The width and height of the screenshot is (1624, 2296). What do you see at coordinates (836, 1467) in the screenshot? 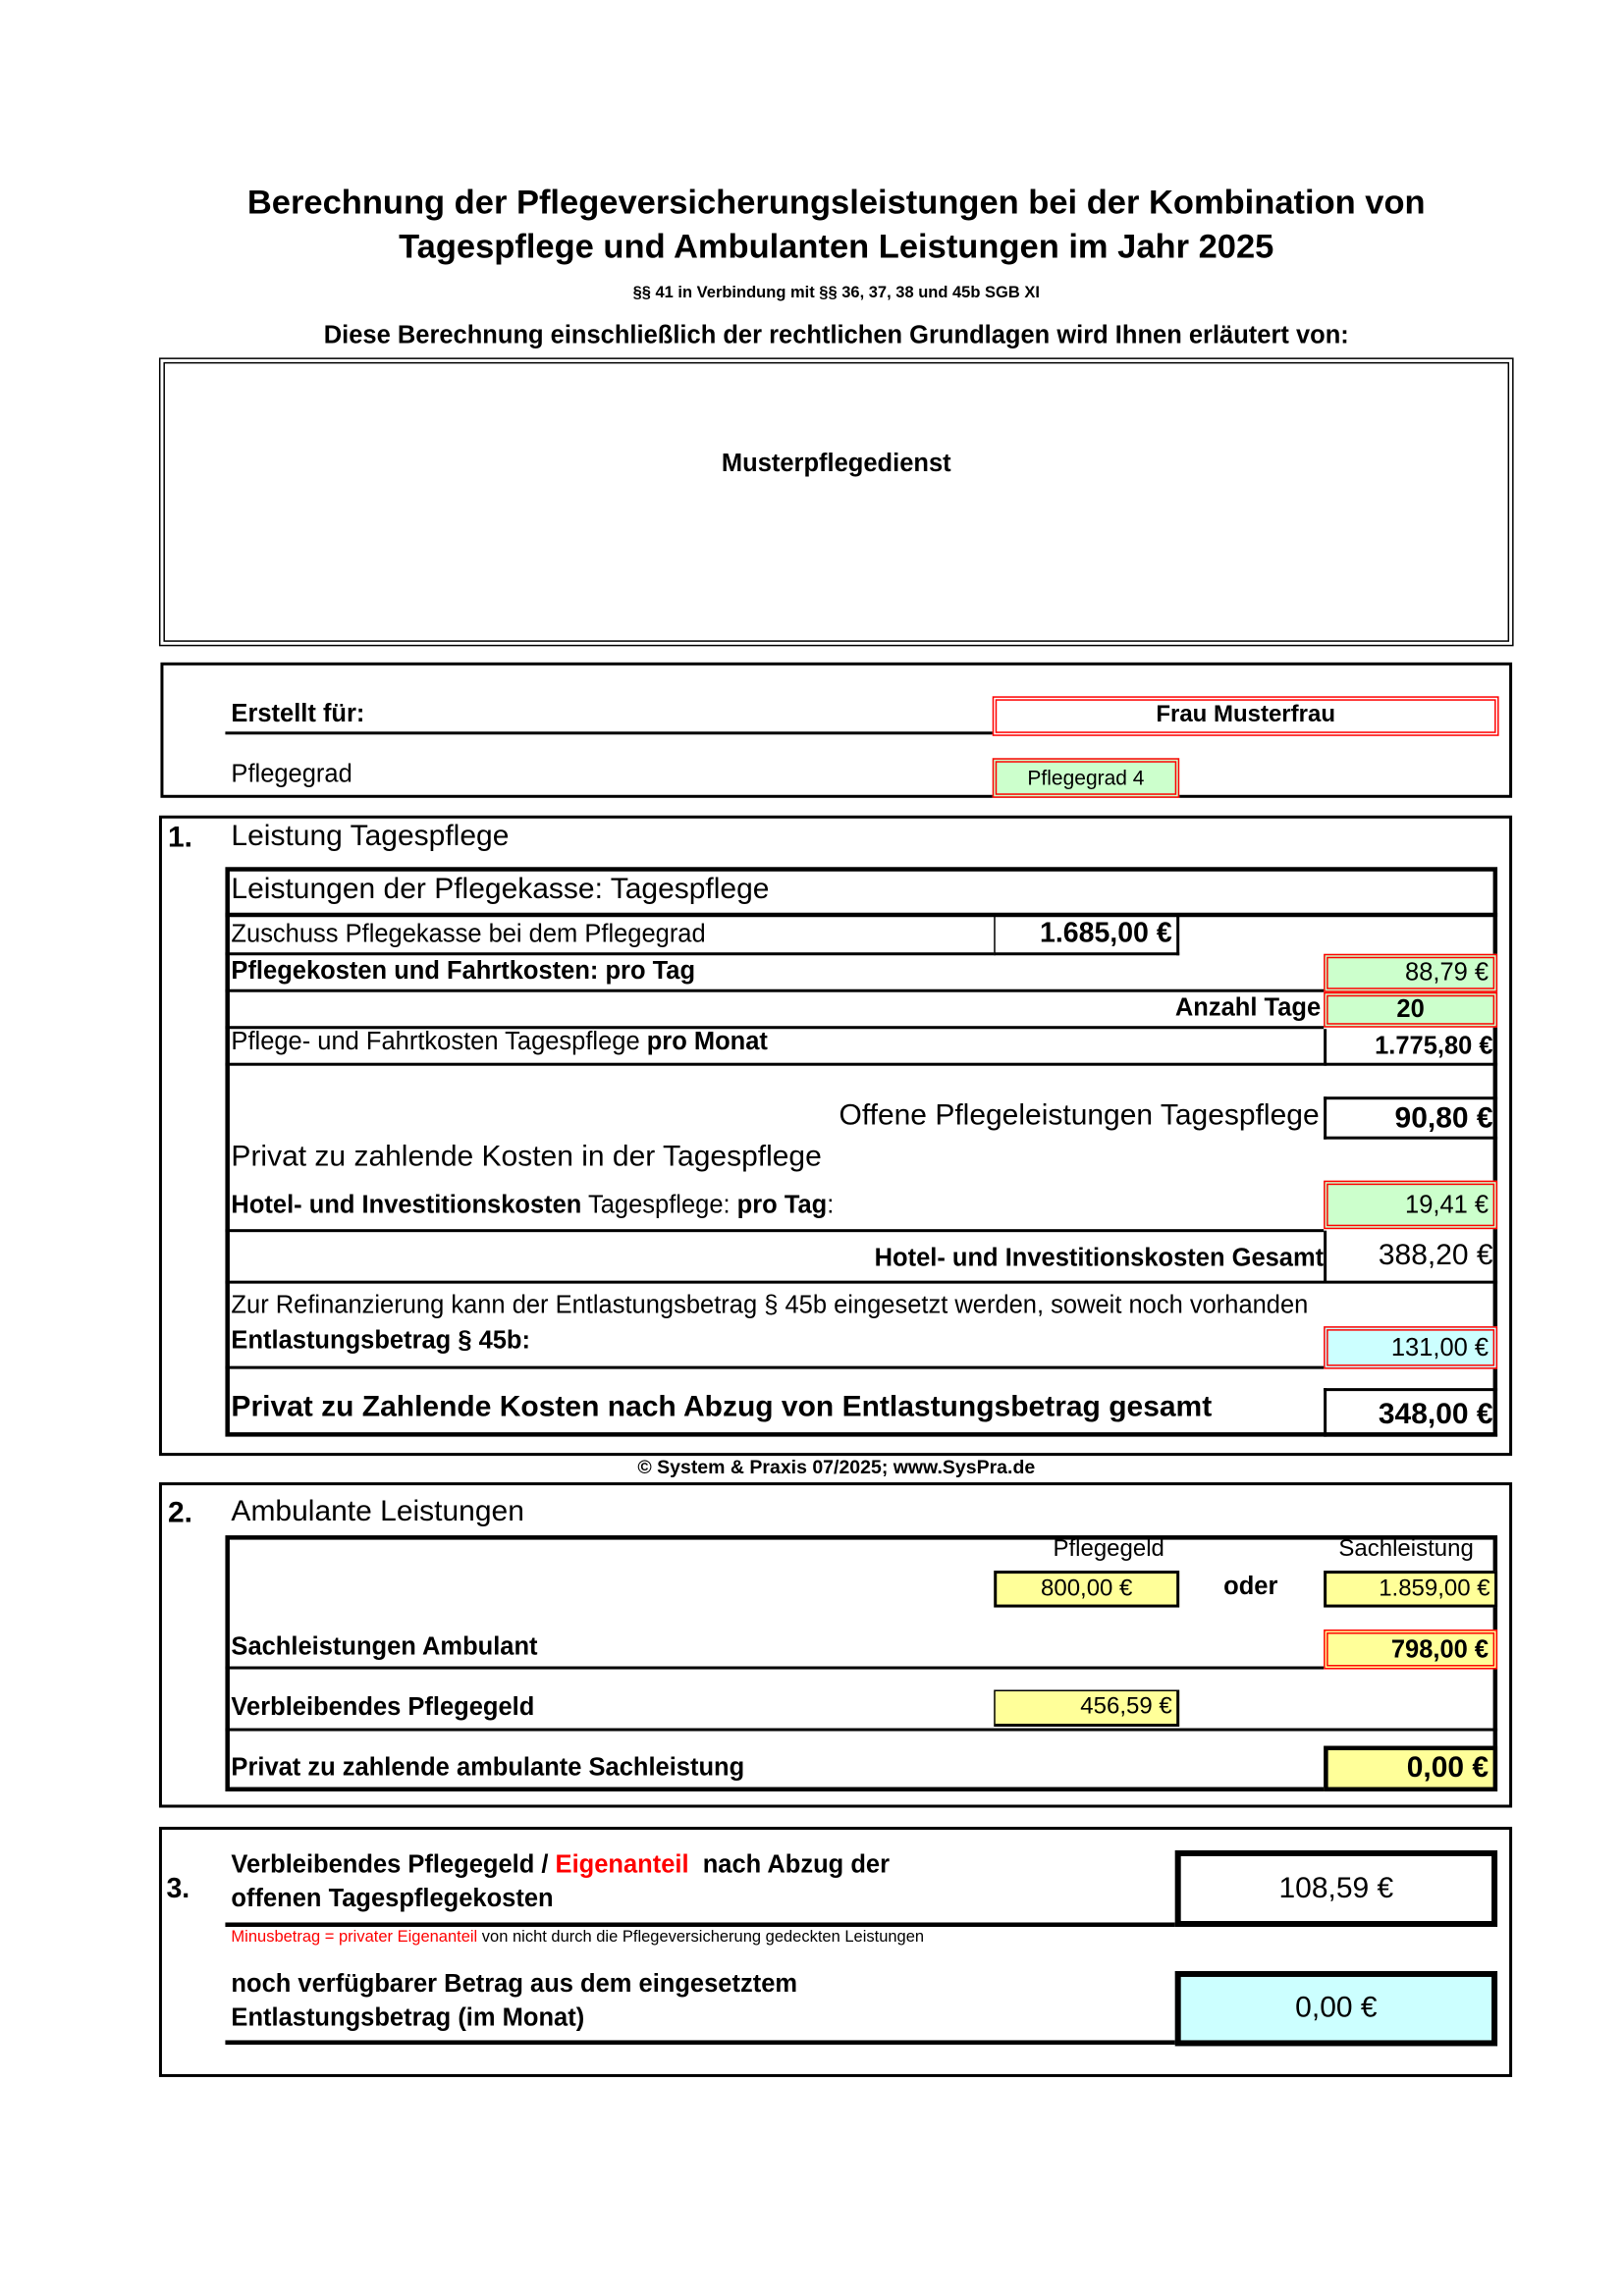
I see `copyright: © System & Praxis 07/2025; www.SysPra.de` at bounding box center [836, 1467].